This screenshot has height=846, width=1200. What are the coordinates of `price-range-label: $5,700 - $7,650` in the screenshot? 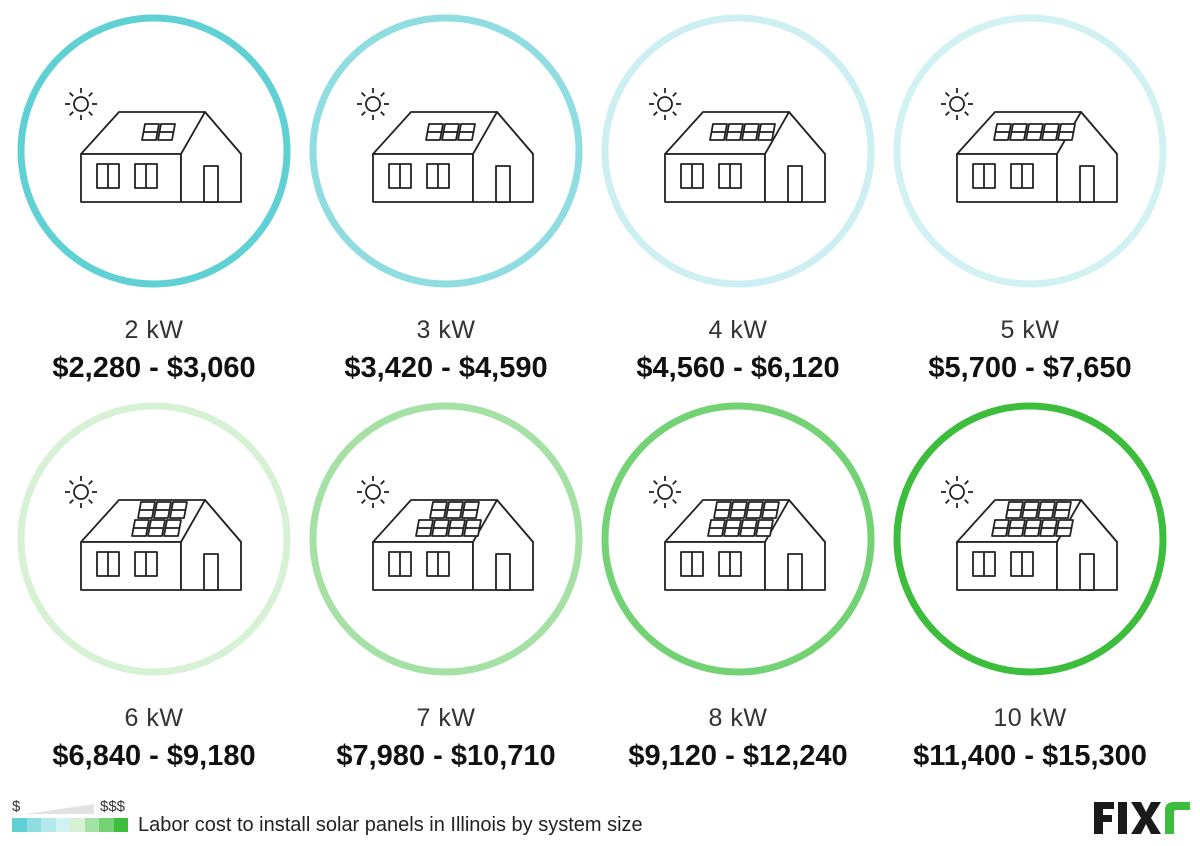 It's located at (1030, 368).